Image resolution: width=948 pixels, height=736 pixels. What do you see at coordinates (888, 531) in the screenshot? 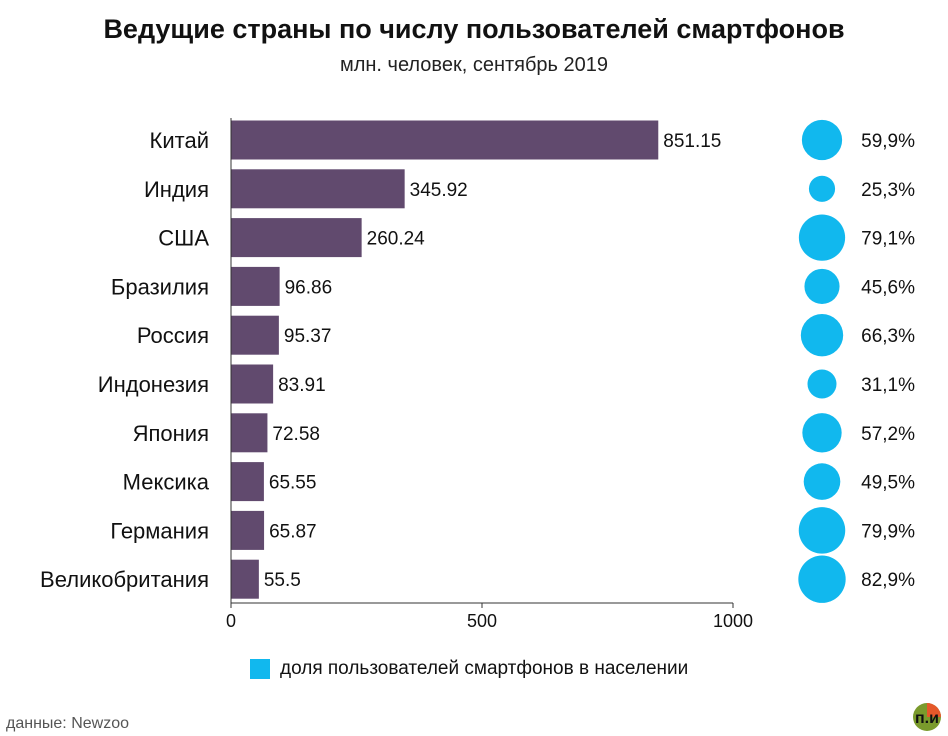
I see `share-label: 79,9%` at bounding box center [888, 531].